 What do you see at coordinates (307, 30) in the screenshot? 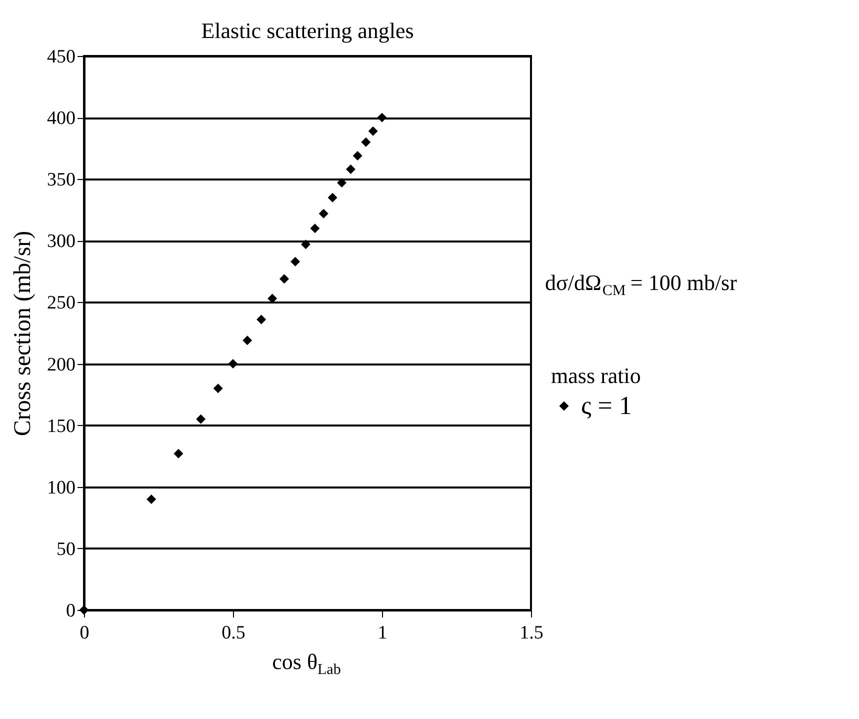
I see `chart-title: Elastic scattering angles` at bounding box center [307, 30].